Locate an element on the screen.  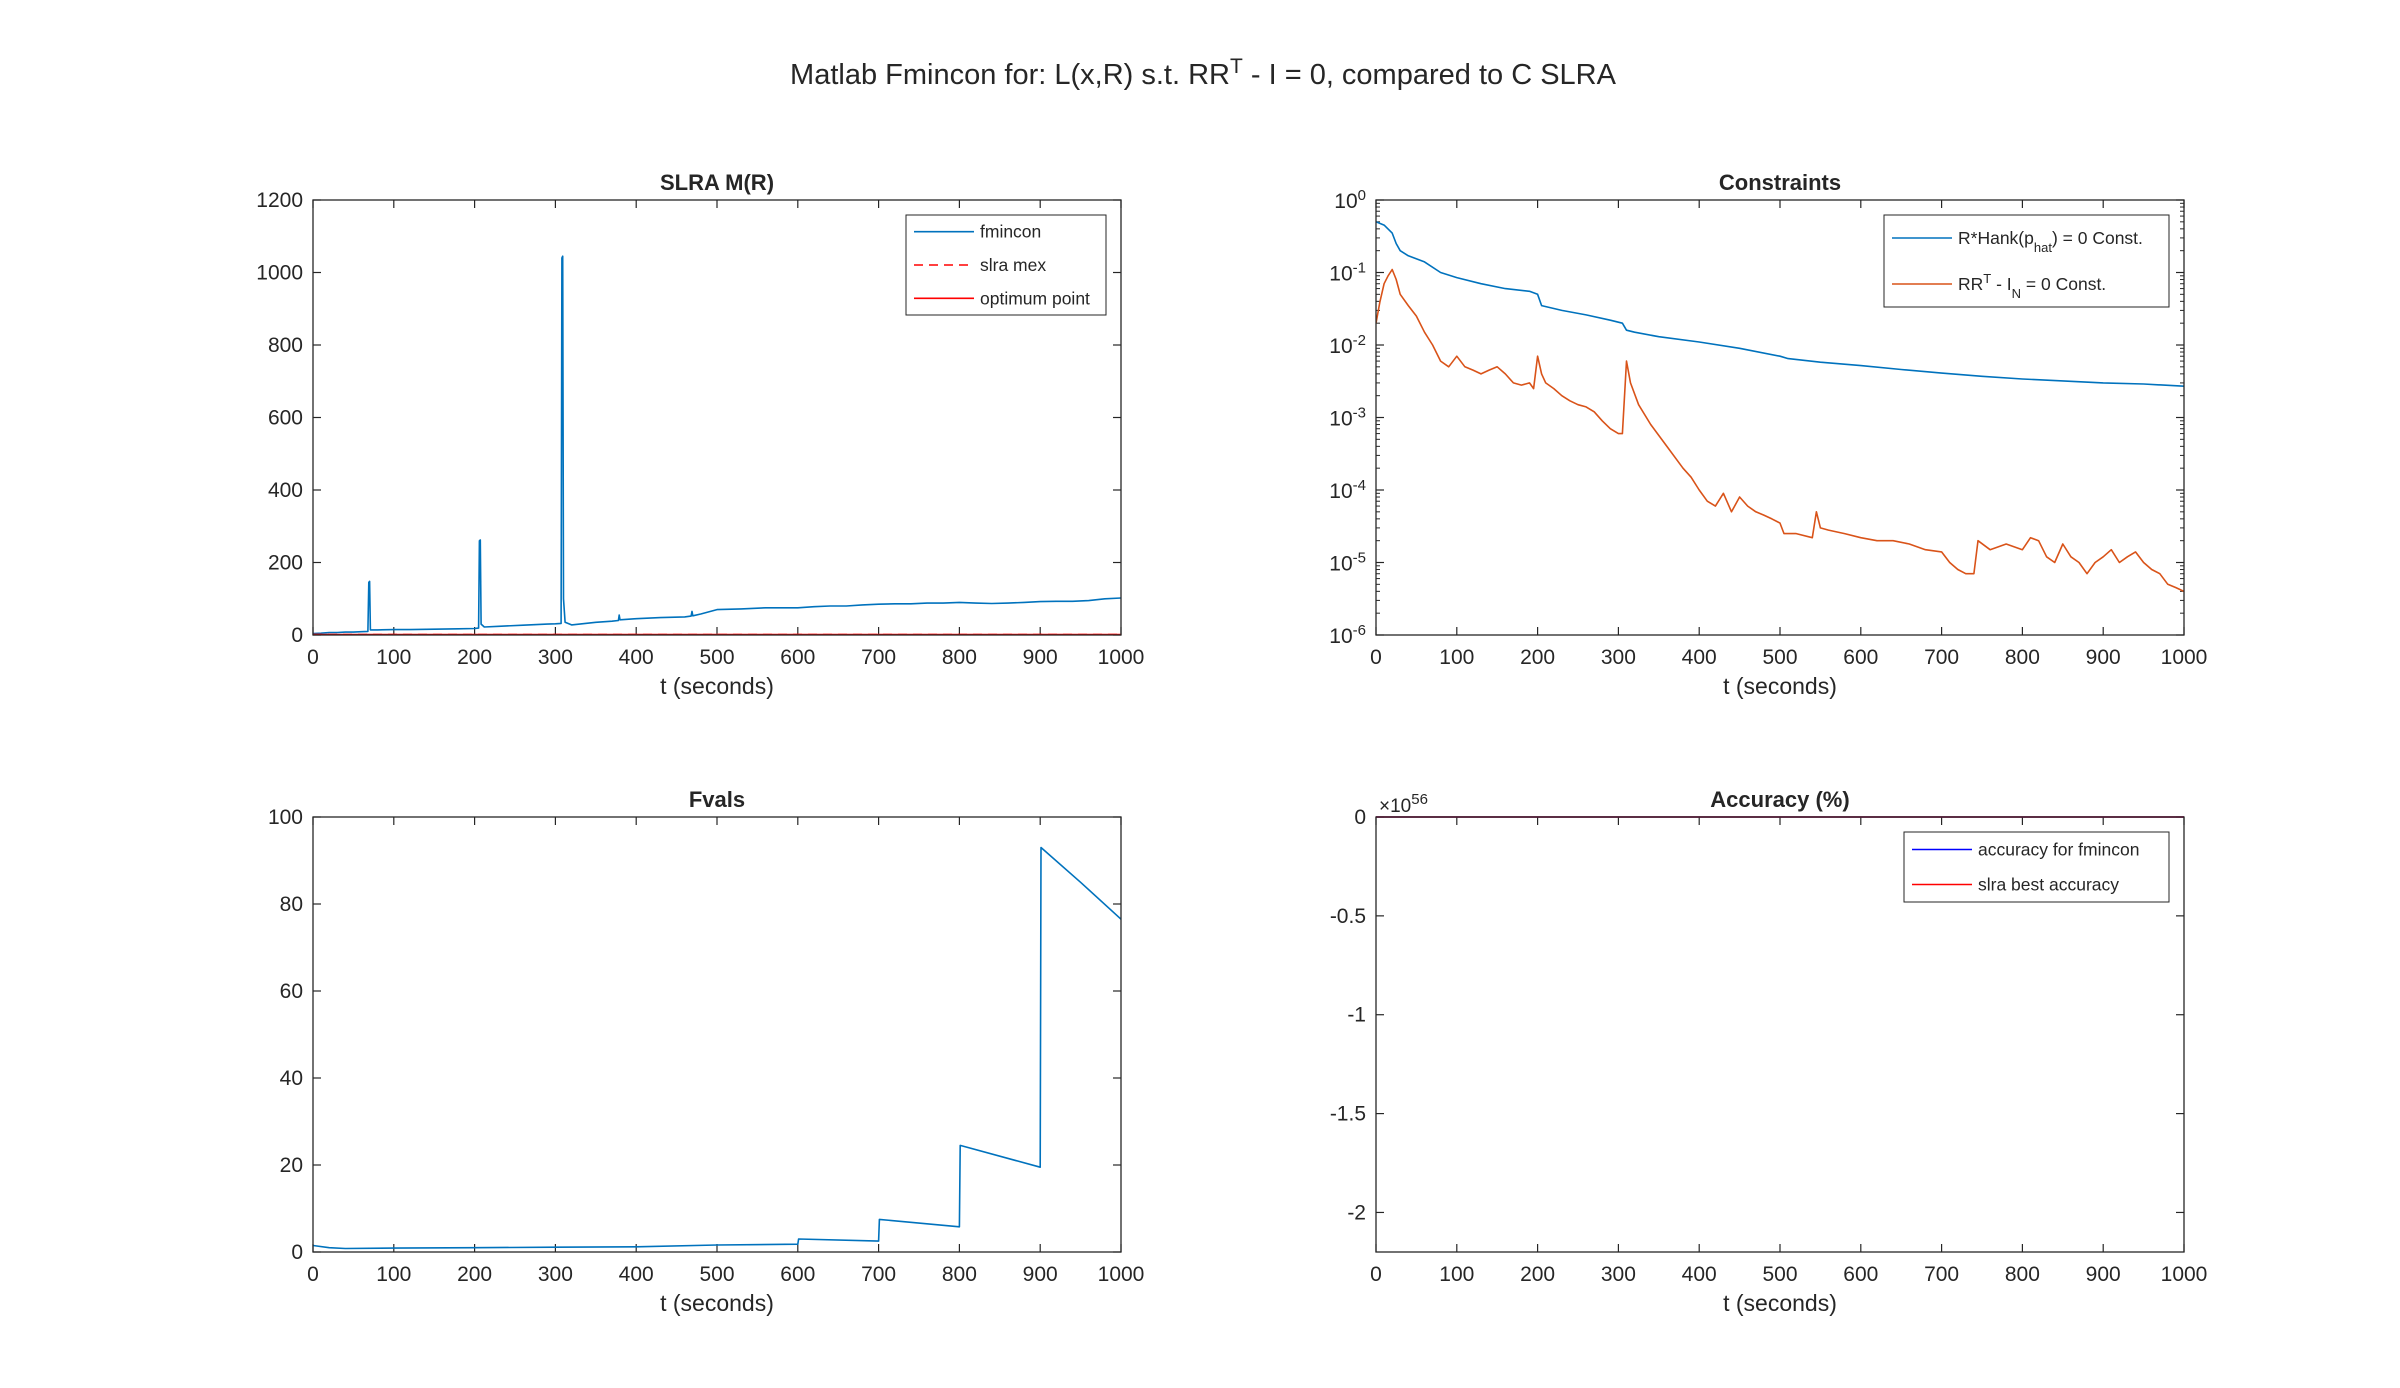
subplot-title: Accuracy (%) is located at coordinates (1779, 799).